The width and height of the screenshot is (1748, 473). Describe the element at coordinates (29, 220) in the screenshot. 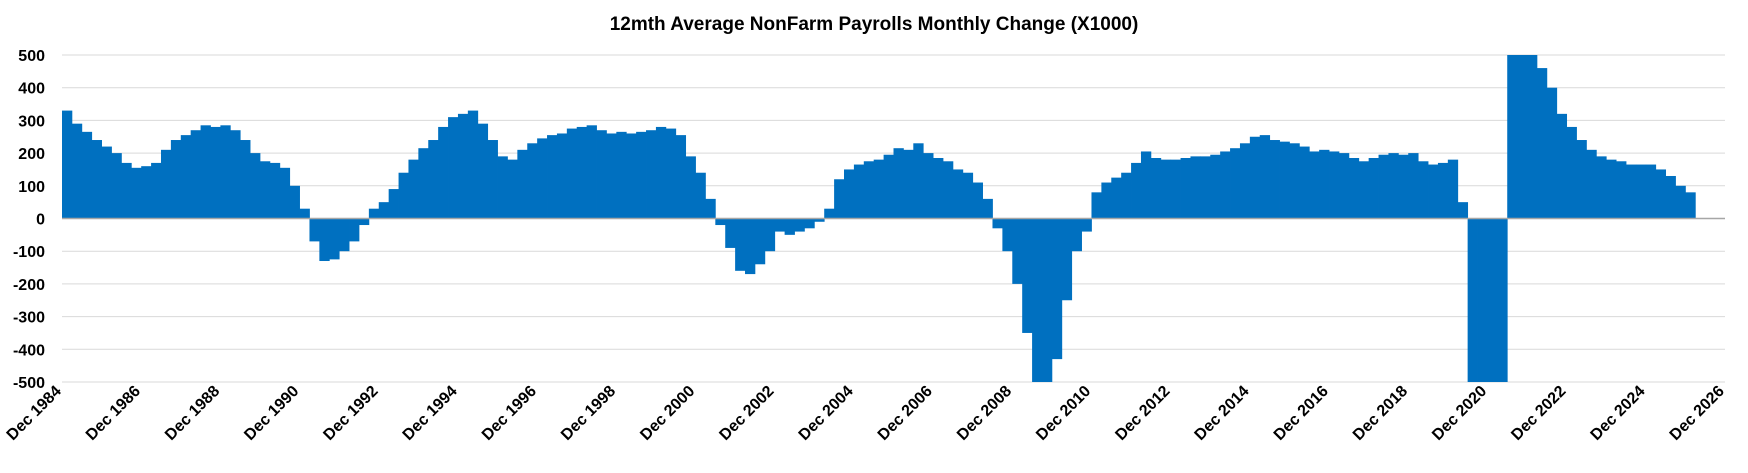

I see `y-tick-labels: 500 400 300 200 100 0 -100 -200 -300 -400 -500` at that location.